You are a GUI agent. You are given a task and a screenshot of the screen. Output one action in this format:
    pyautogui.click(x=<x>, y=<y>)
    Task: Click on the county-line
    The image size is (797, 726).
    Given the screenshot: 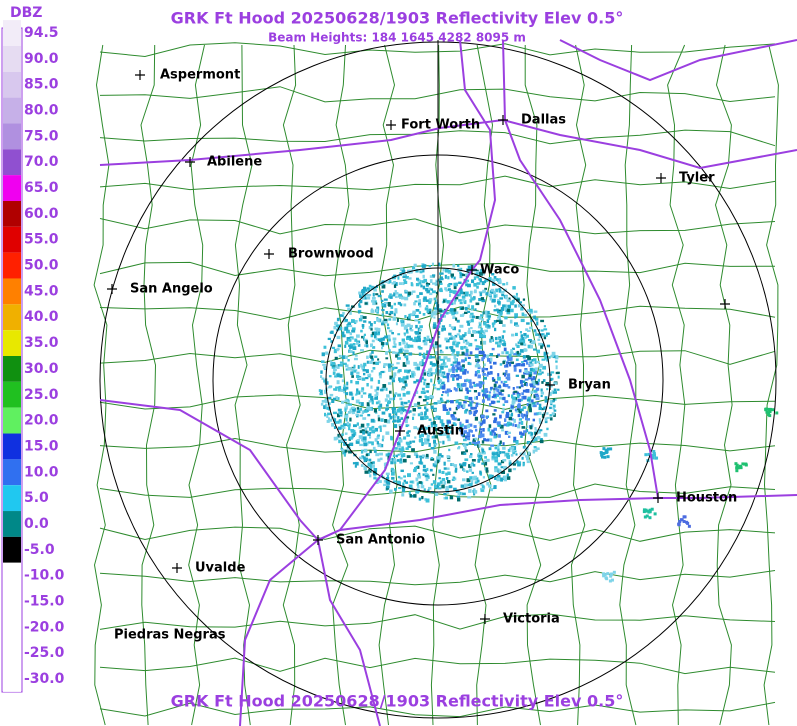 What is the action you would take?
    pyautogui.click(x=628, y=385)
    